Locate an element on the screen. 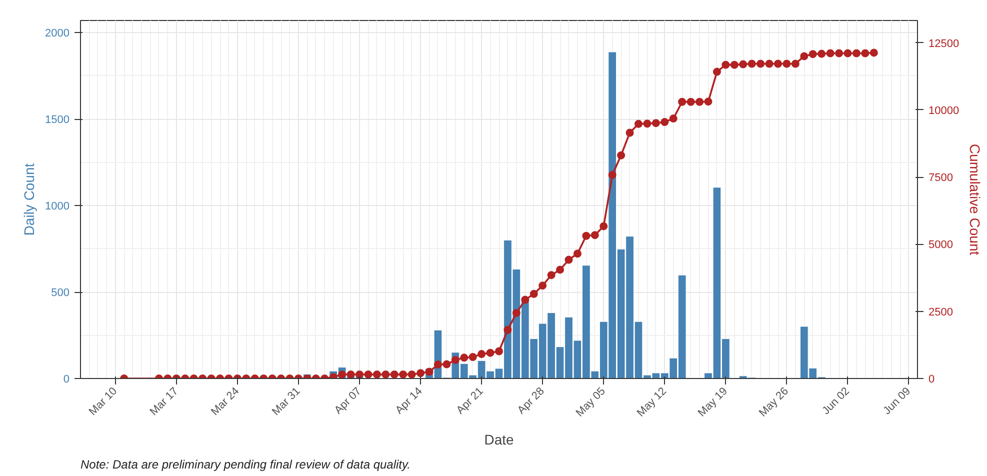 This screenshot has height=476, width=987. x-tick-label: May 12 is located at coordinates (651, 402).